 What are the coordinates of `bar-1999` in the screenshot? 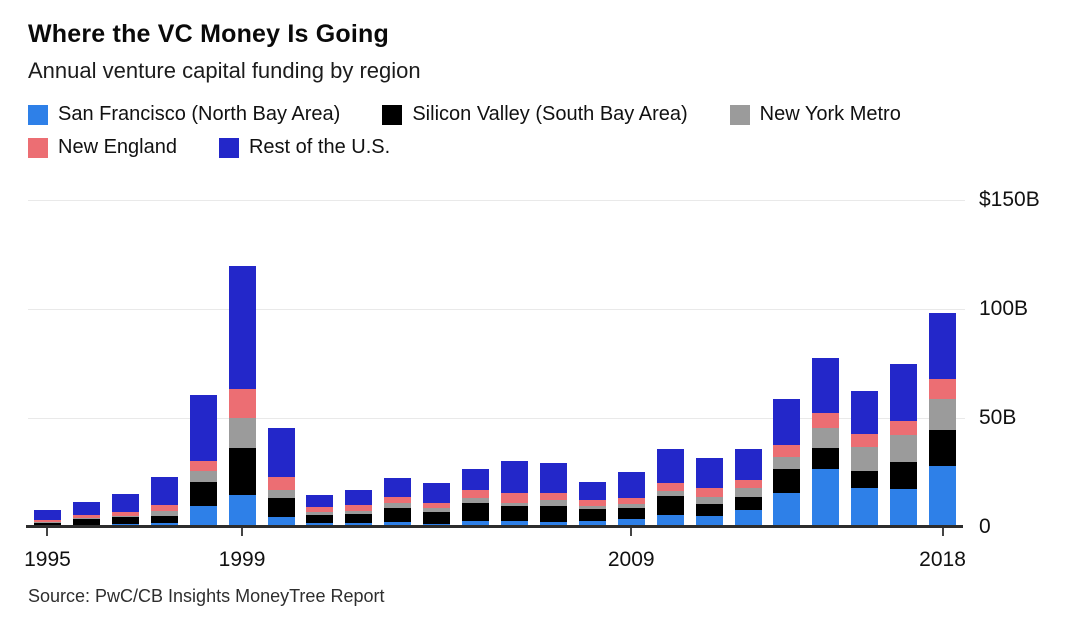 It's located at (203, 461).